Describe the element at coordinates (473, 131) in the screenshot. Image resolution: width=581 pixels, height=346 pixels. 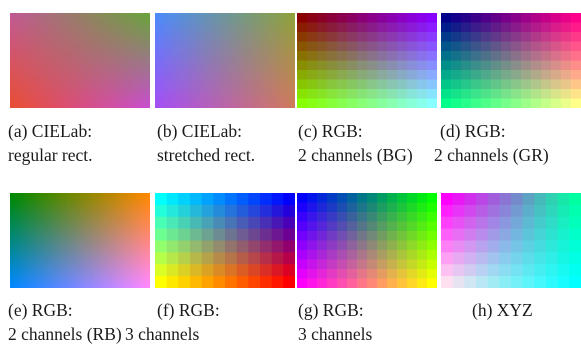
I see `panel-d-caption-line1: (d) RGB:` at that location.